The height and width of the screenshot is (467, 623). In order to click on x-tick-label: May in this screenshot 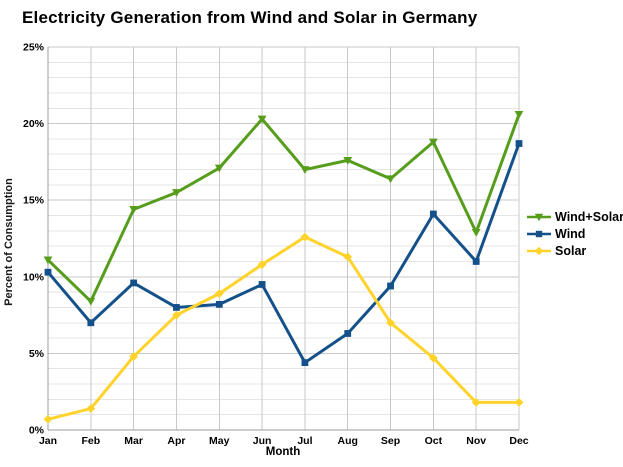, I will do `click(219, 441)`.